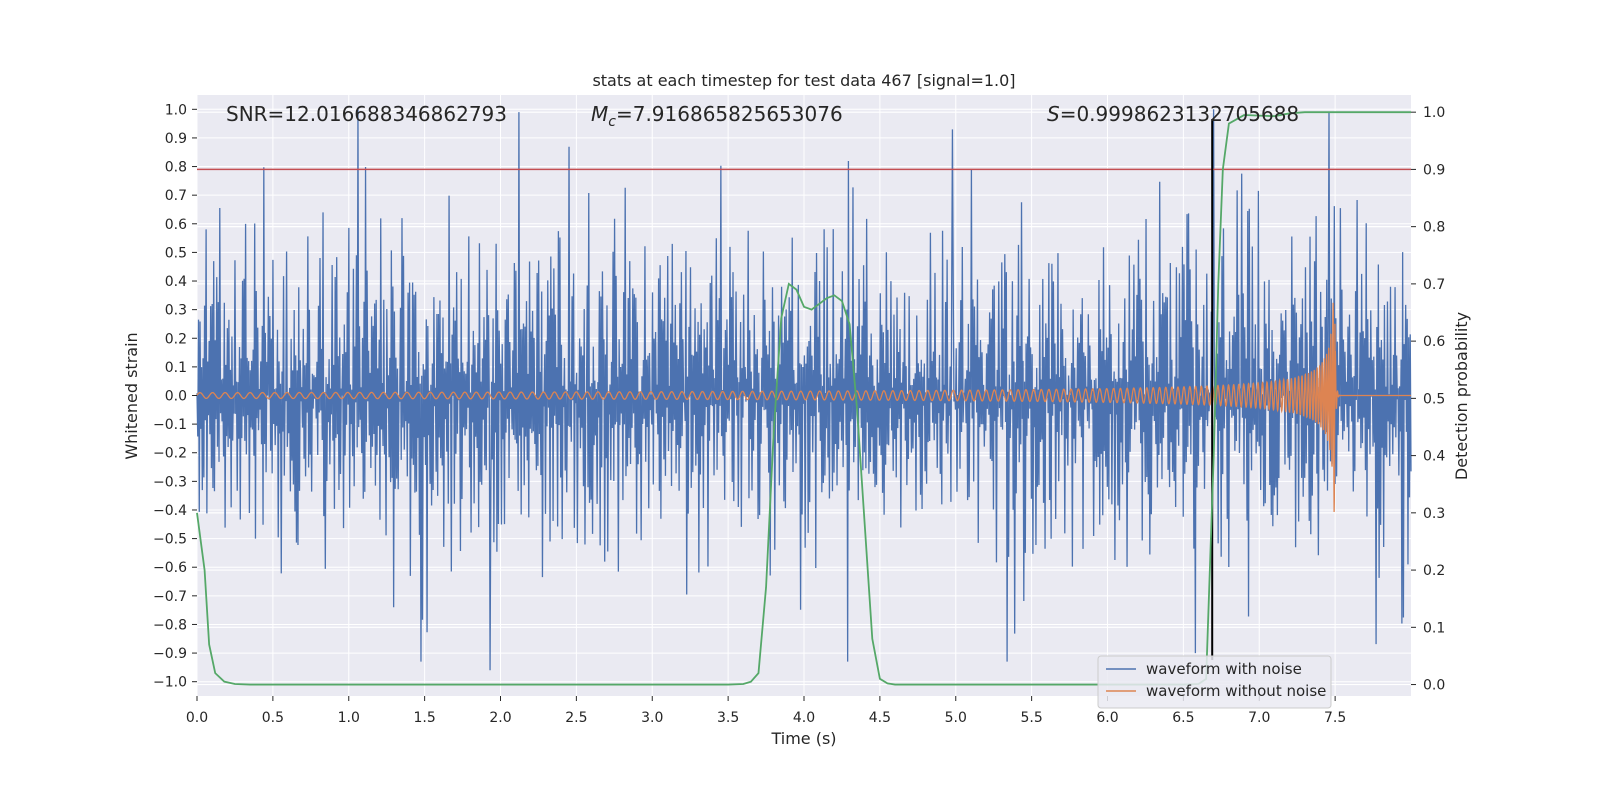 Image resolution: width=1600 pixels, height=800 pixels. I want to click on legend-box, so click(1214, 682).